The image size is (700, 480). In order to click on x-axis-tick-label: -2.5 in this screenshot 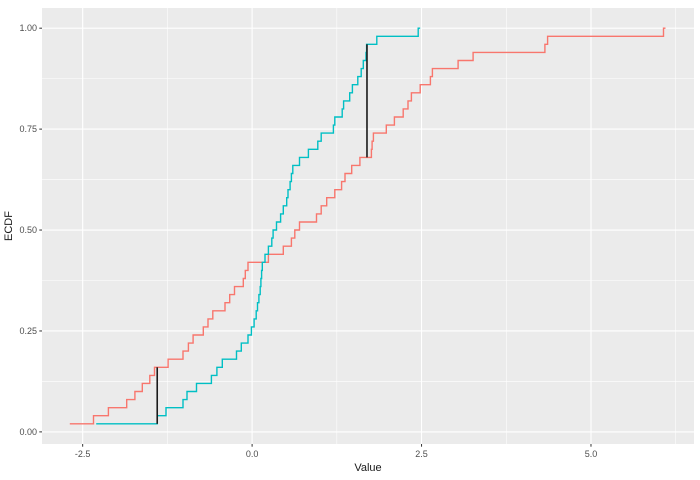, I will do `click(83, 454)`.